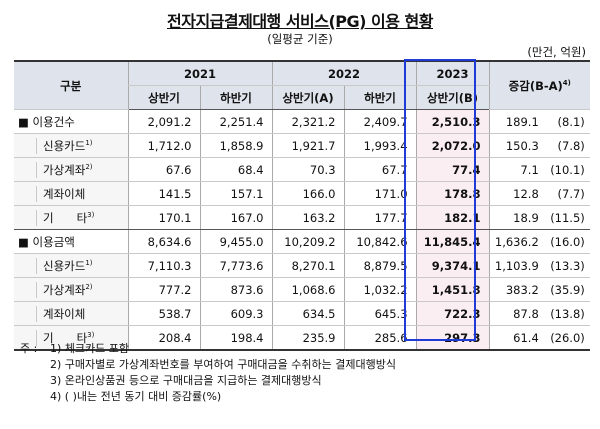  What do you see at coordinates (380, 338) in the screenshot?
I see `value-cell: 285.6` at bounding box center [380, 338].